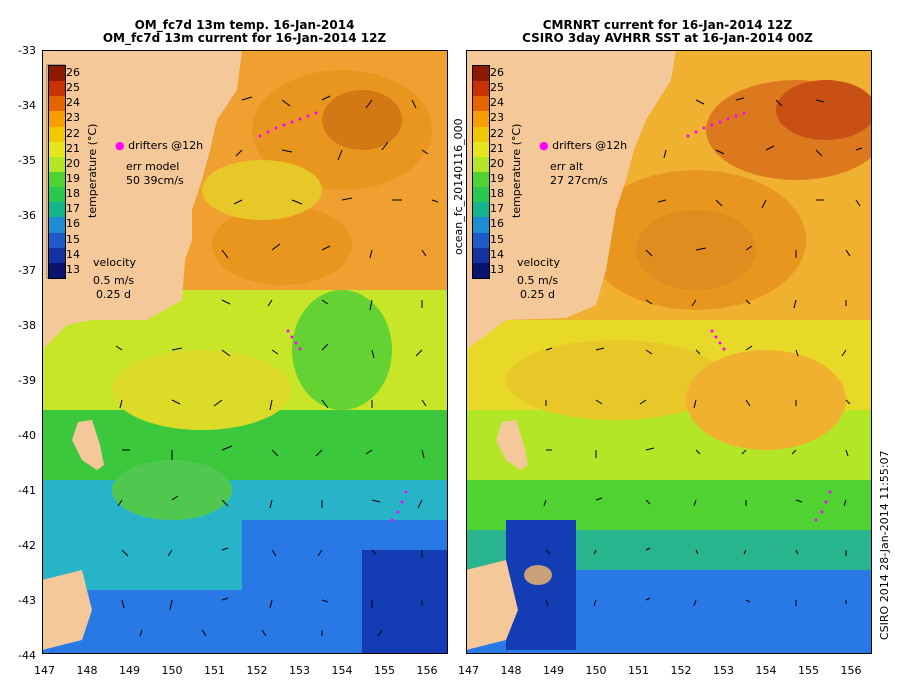  Describe the element at coordinates (27, 655) in the screenshot. I see `y-tick-label: -44` at that location.